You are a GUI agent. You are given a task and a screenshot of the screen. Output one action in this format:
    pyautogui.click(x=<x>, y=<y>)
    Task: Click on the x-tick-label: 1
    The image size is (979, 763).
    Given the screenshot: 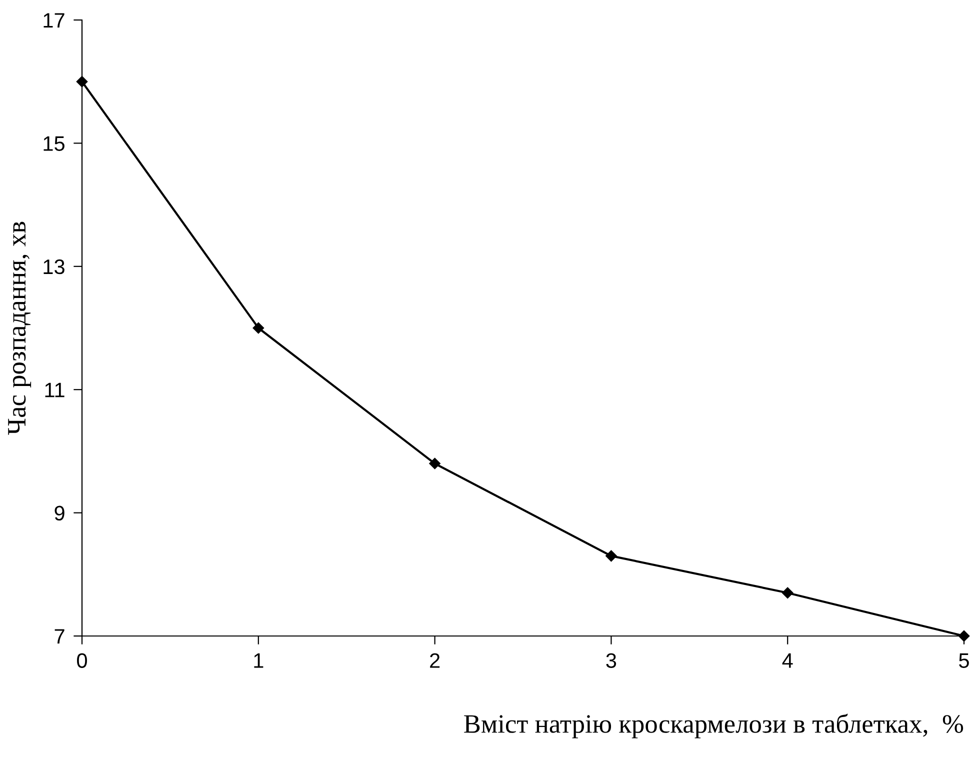 What is the action you would take?
    pyautogui.click(x=259, y=660)
    